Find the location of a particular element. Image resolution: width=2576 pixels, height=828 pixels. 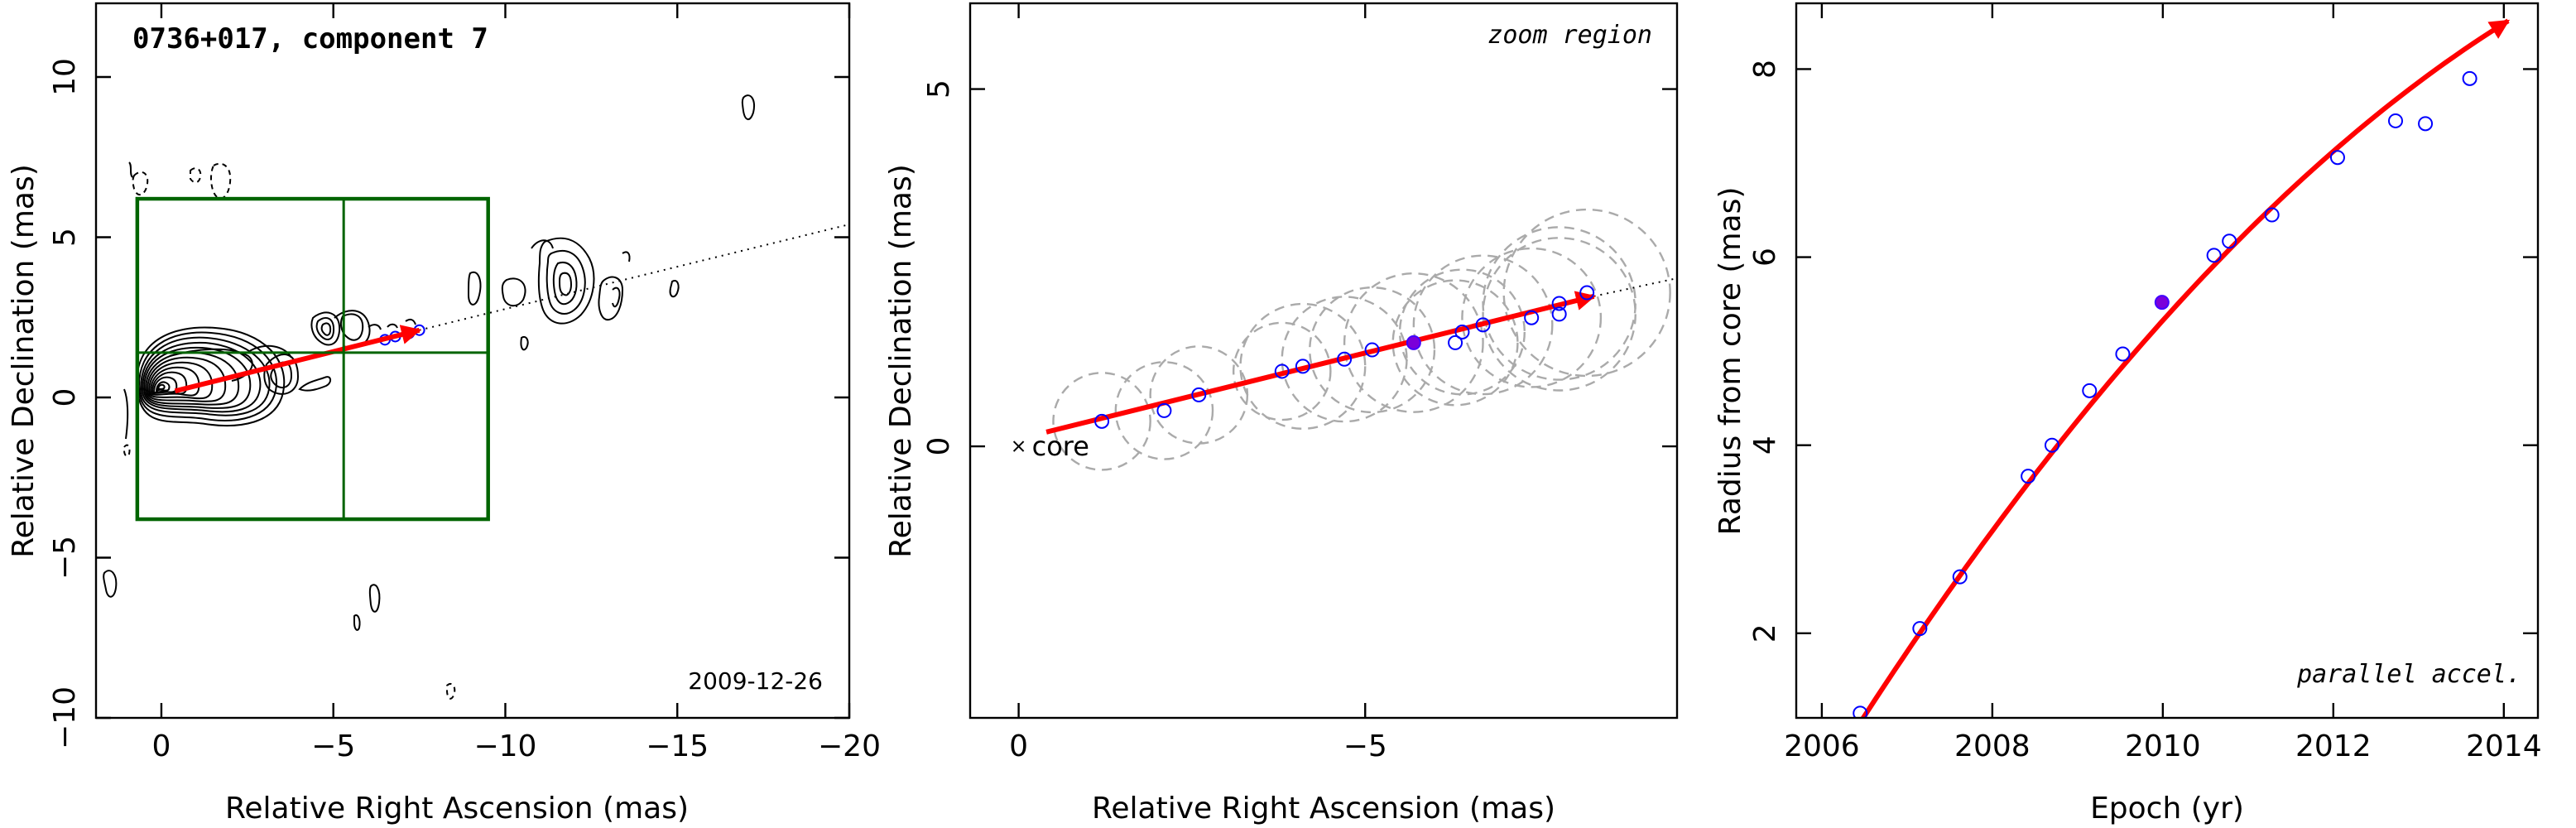

y-axis-label: Radius from core (mas) is located at coordinates (1730, 361).